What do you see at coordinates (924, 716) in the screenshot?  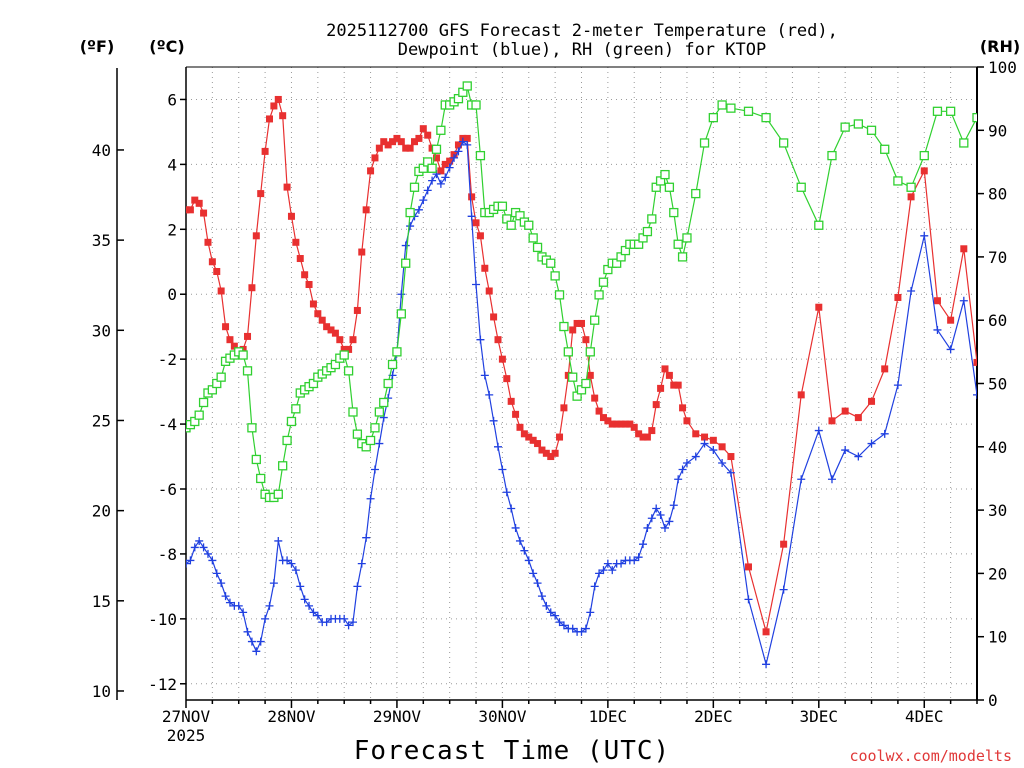 I see `x-tick-label: 4DEC` at bounding box center [924, 716].